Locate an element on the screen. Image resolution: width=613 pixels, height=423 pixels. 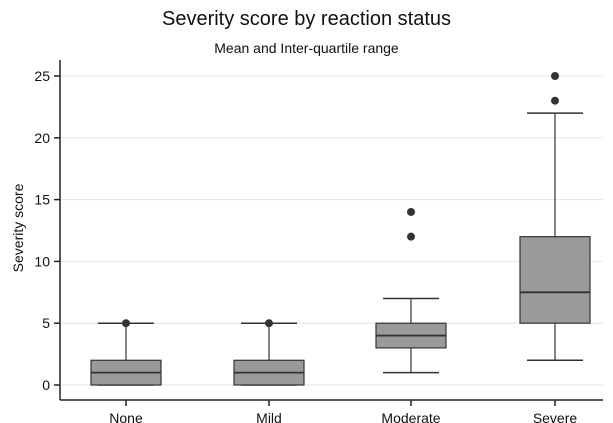
y-tick-label-0: 0 is located at coordinates (46, 385).